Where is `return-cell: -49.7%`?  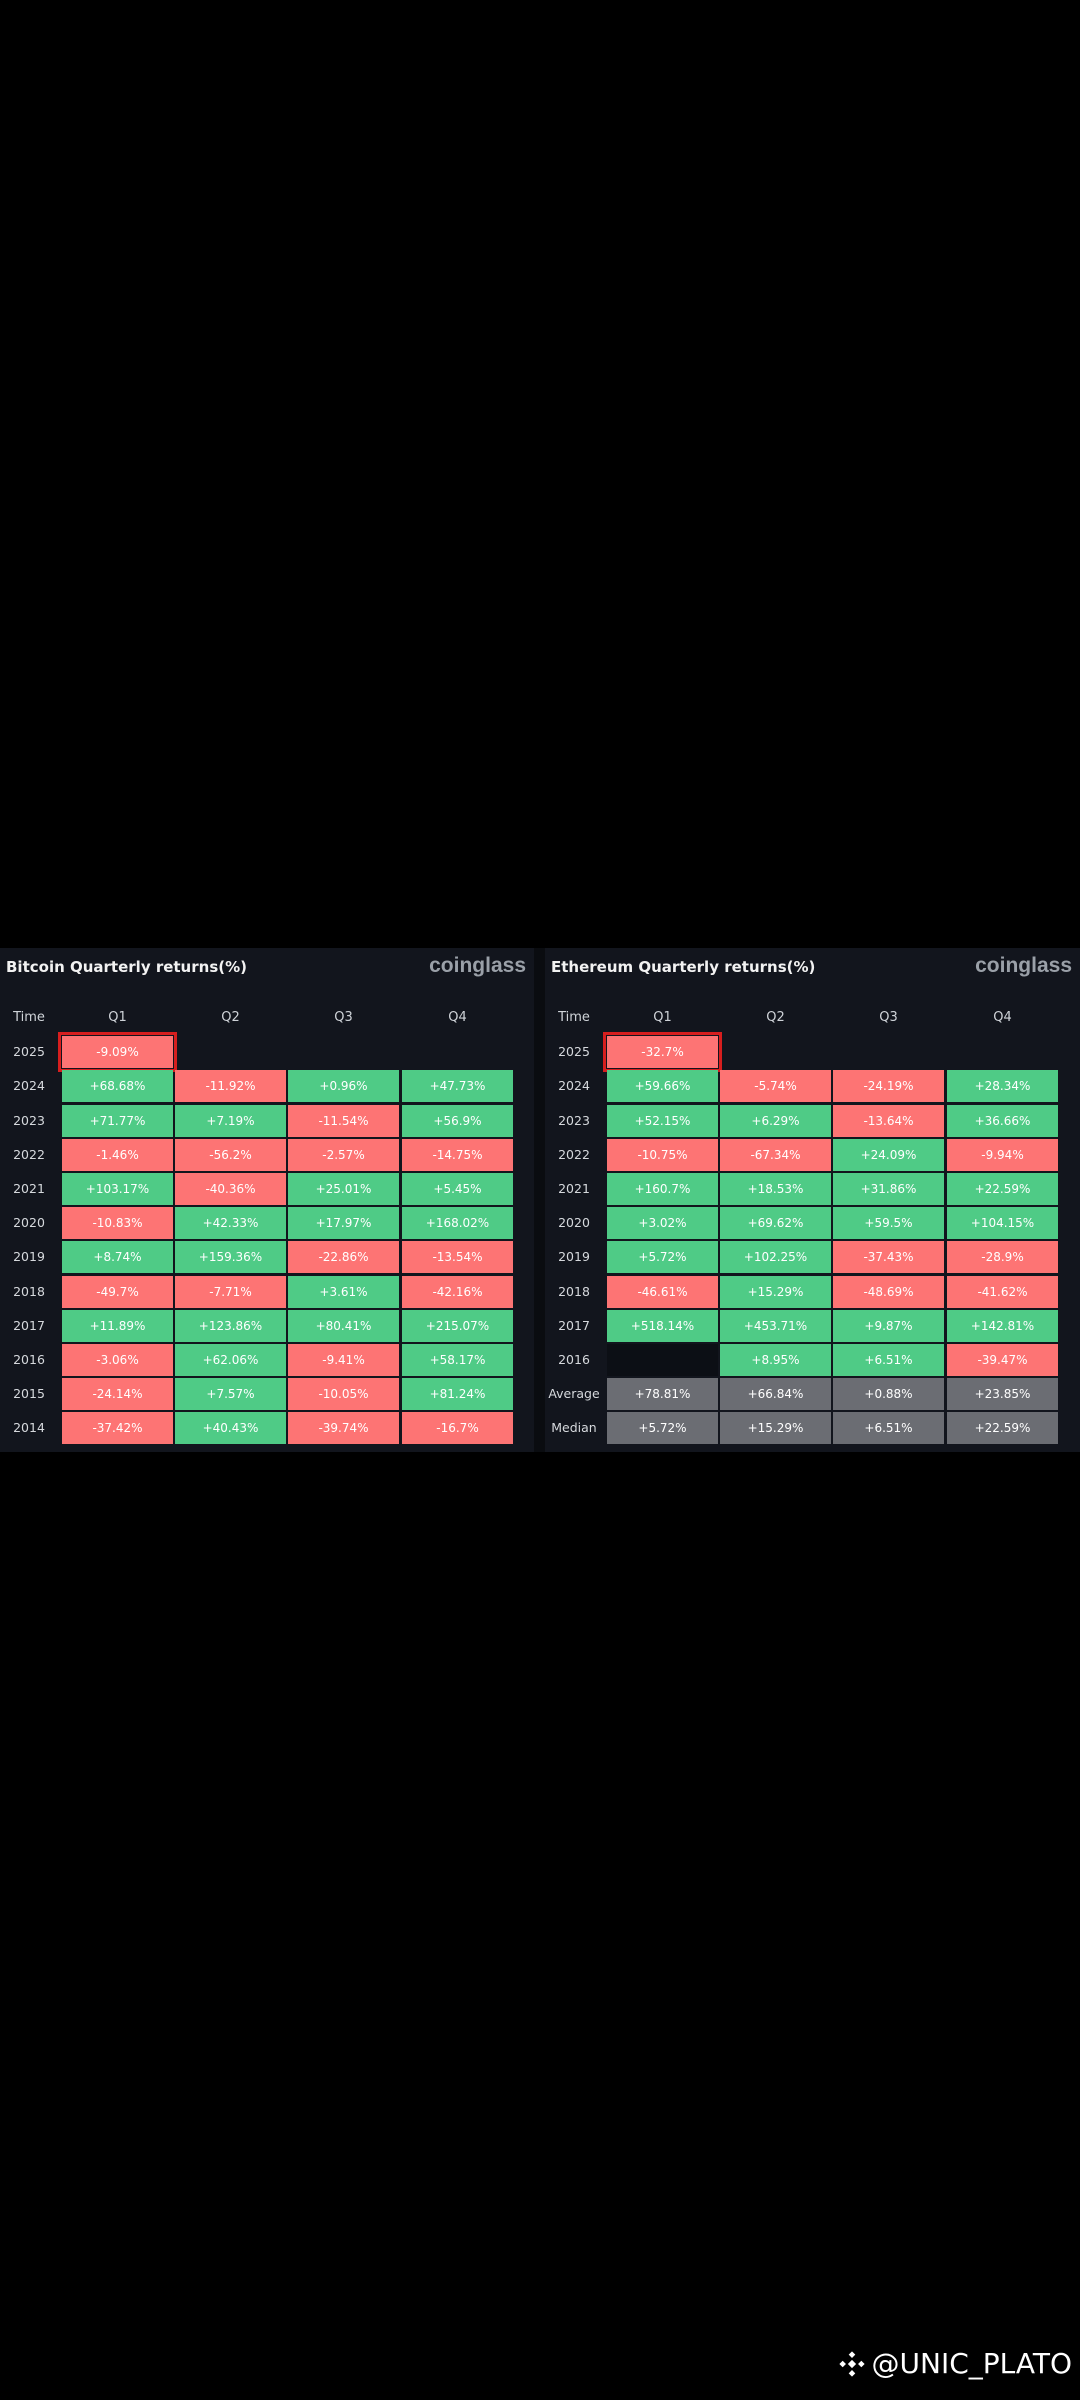
return-cell: -49.7% is located at coordinates (117, 1291).